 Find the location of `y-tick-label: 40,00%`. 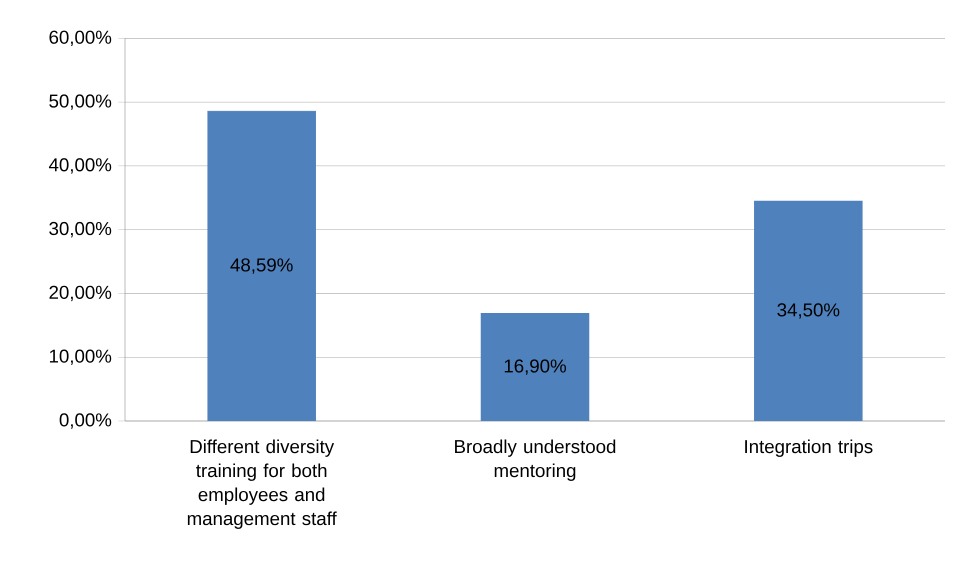

y-tick-label: 40,00% is located at coordinates (80, 166).